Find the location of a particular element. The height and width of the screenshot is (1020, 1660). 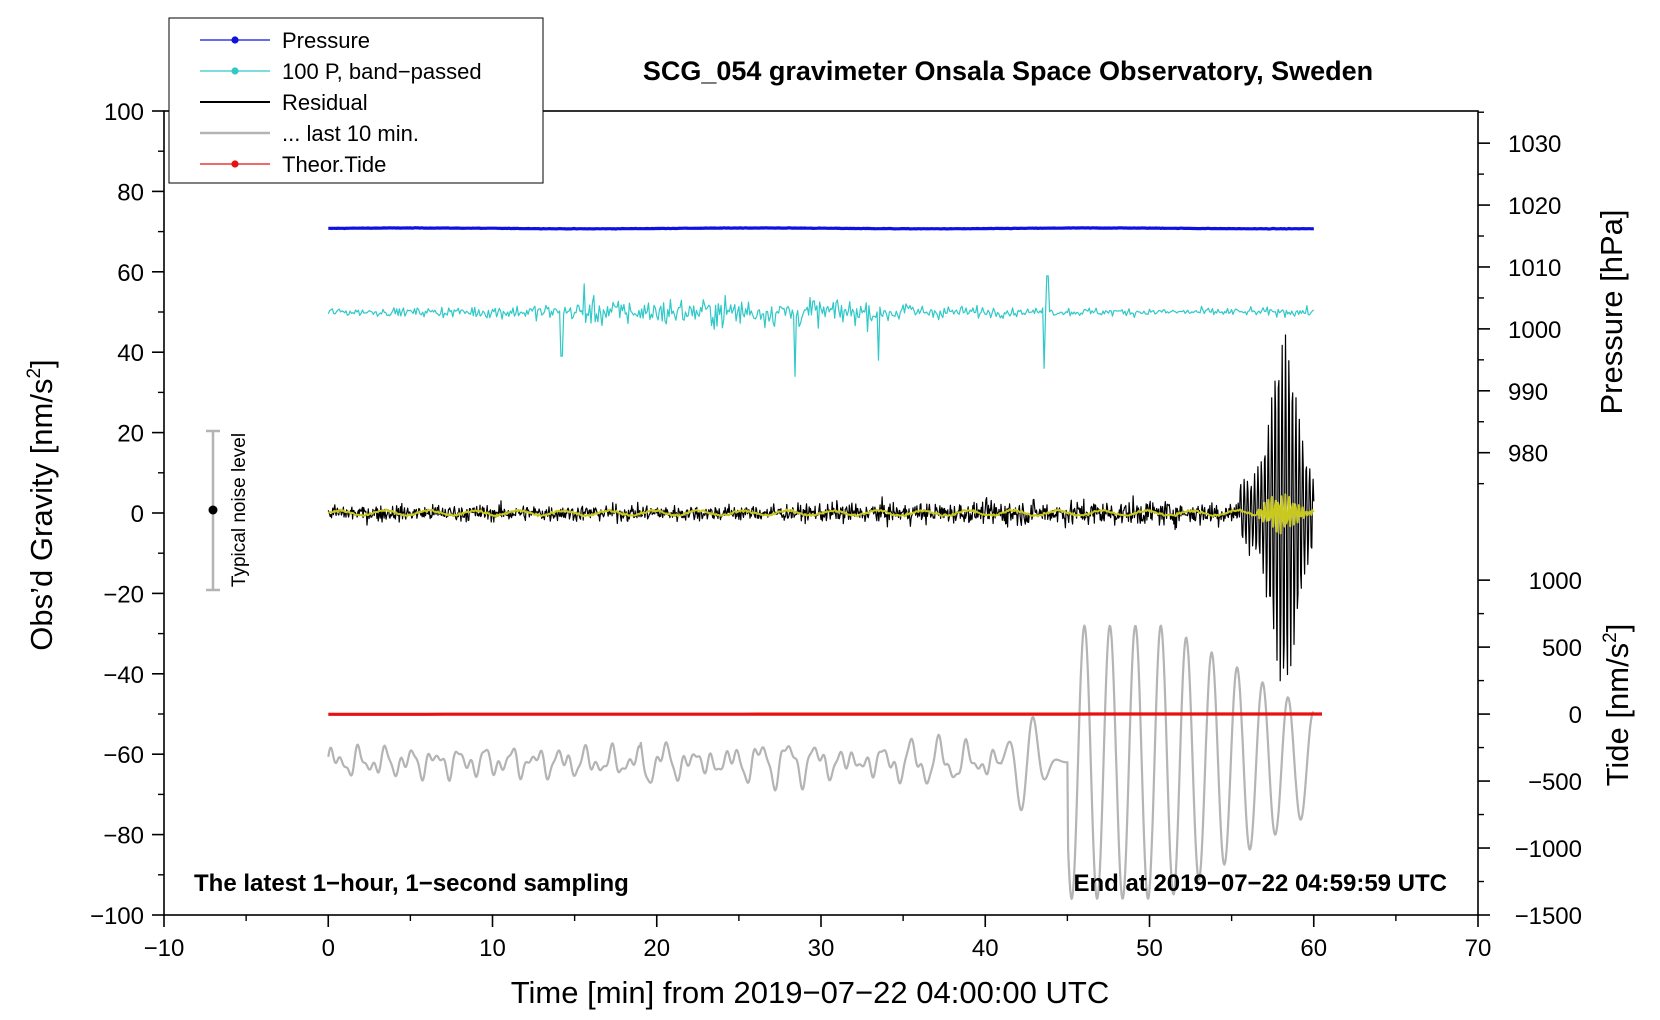

legend-marker-theor-tide is located at coordinates (235, 164).